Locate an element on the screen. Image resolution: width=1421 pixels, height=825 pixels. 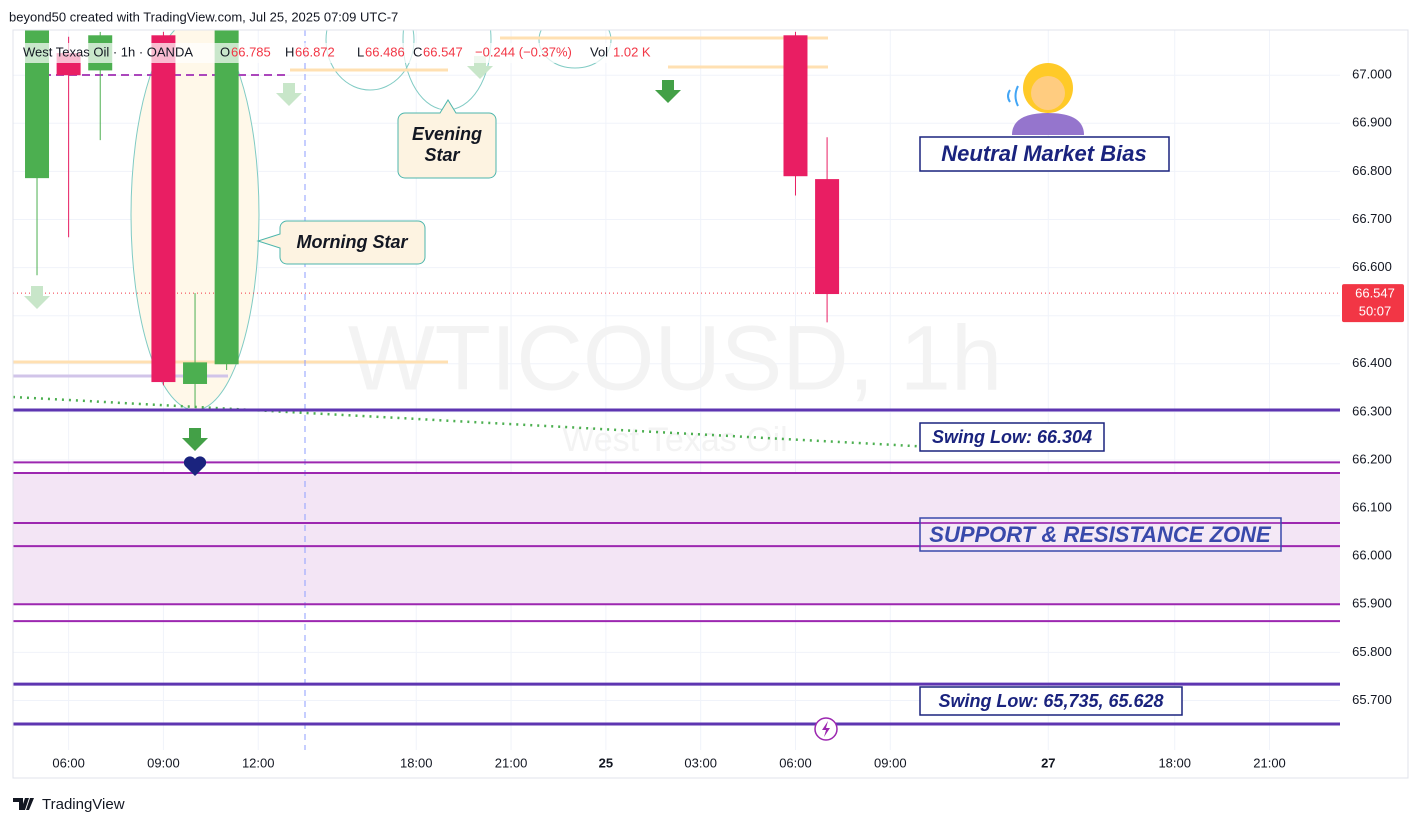
morning-star-callout is located at coordinates (341, 242).